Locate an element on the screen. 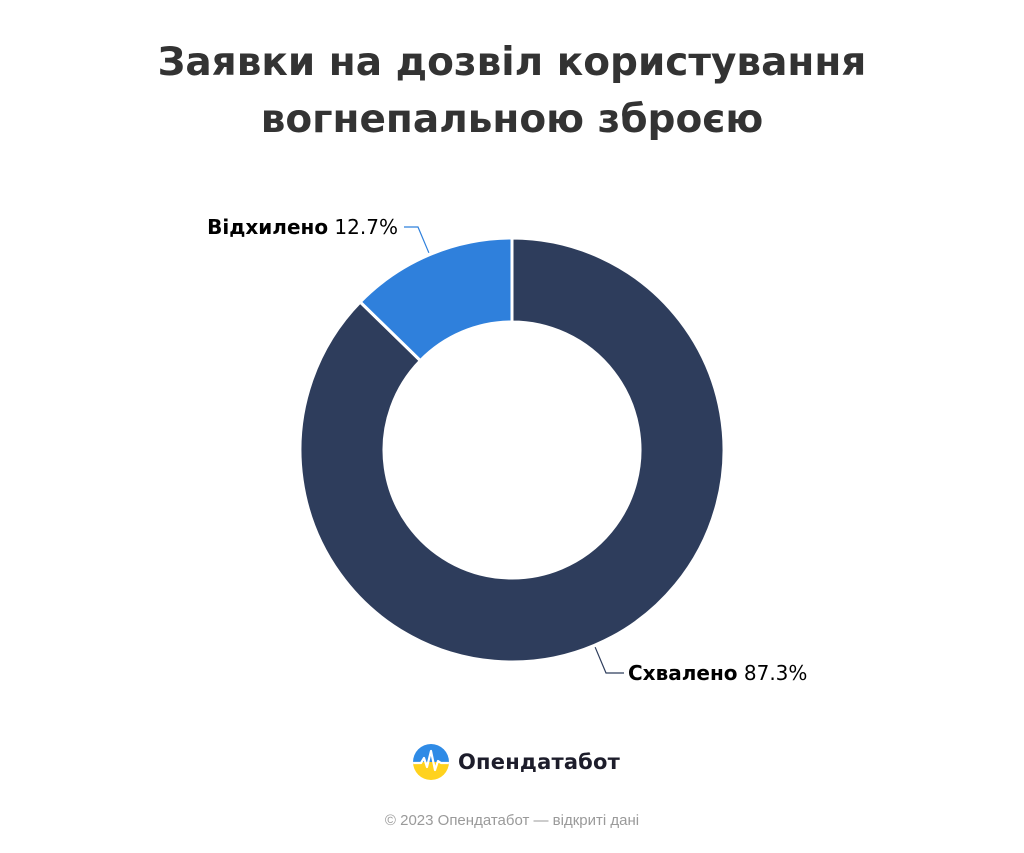  slice-label-name: Відхилено is located at coordinates (267, 227).